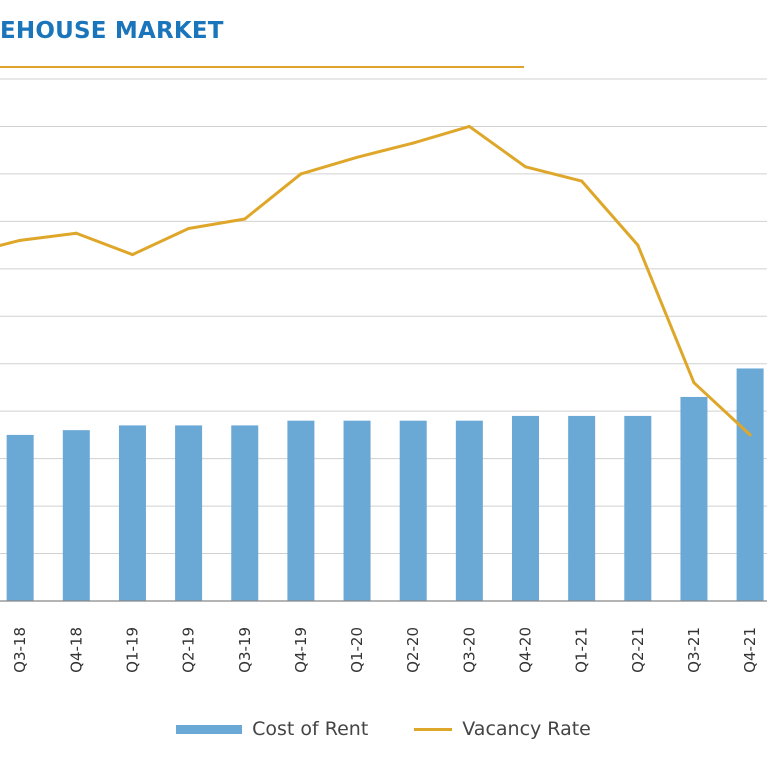 This screenshot has height=767, width=767. Describe the element at coordinates (20, 650) in the screenshot. I see `tick-label-q3-18: Q3-18` at that location.